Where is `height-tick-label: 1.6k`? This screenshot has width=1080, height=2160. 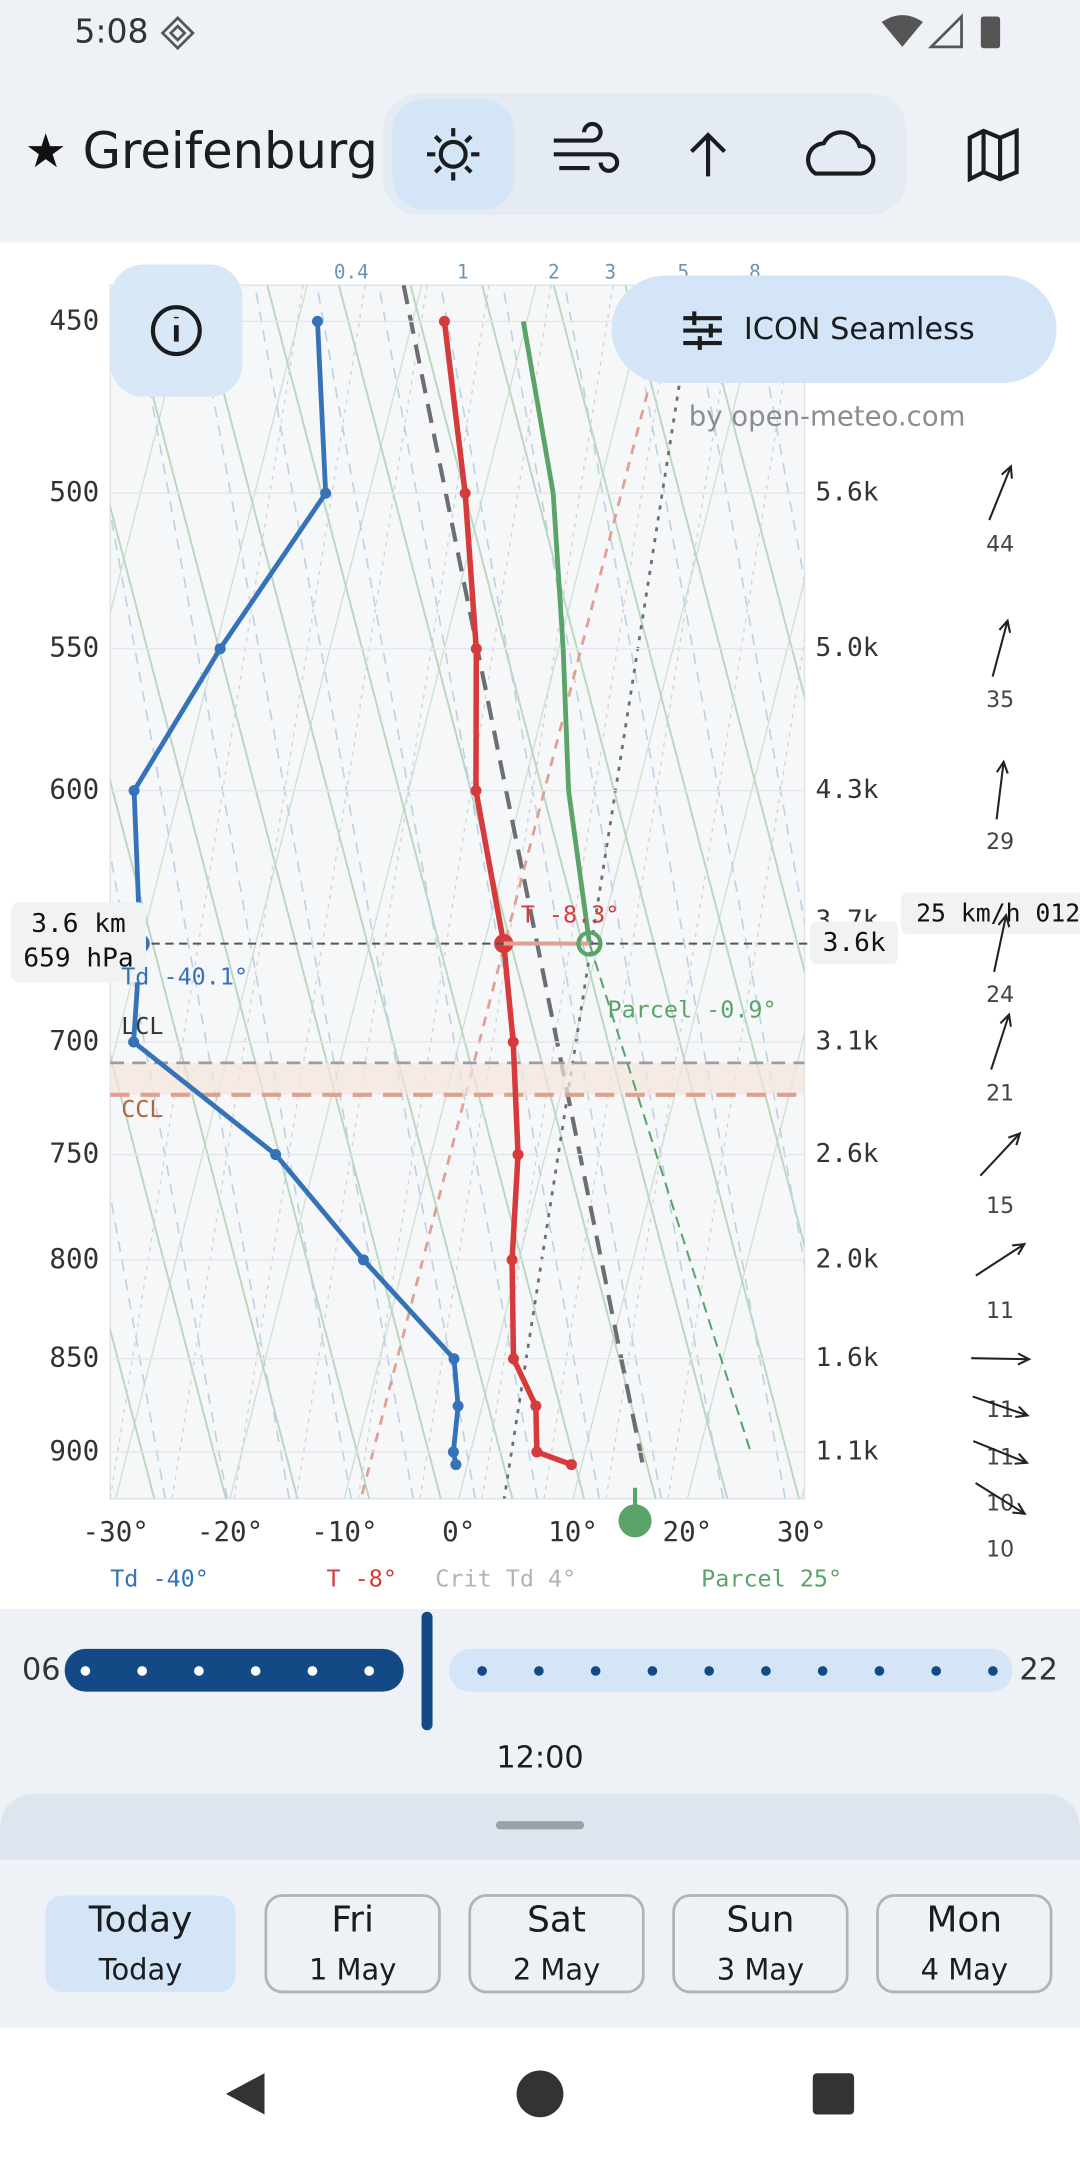
height-tick-label: 1.6k is located at coordinates (847, 1358).